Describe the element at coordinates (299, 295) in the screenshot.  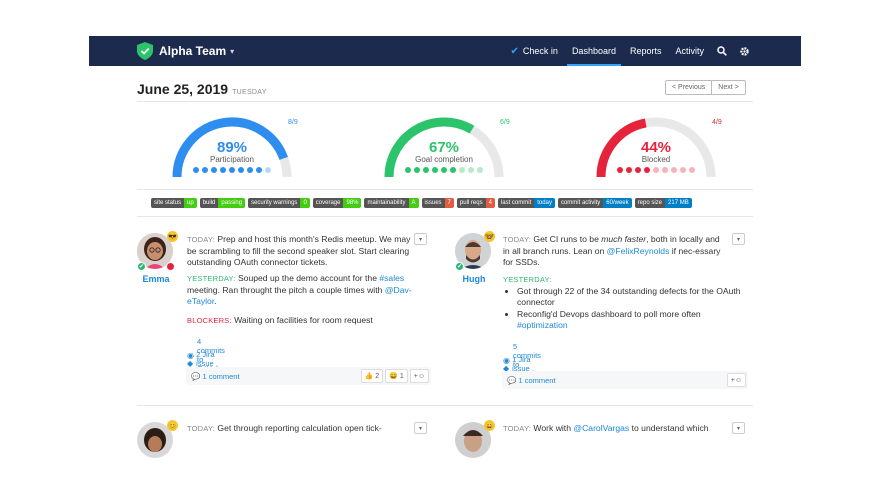
I see `mention-link: @Dav-eTaylor` at that location.